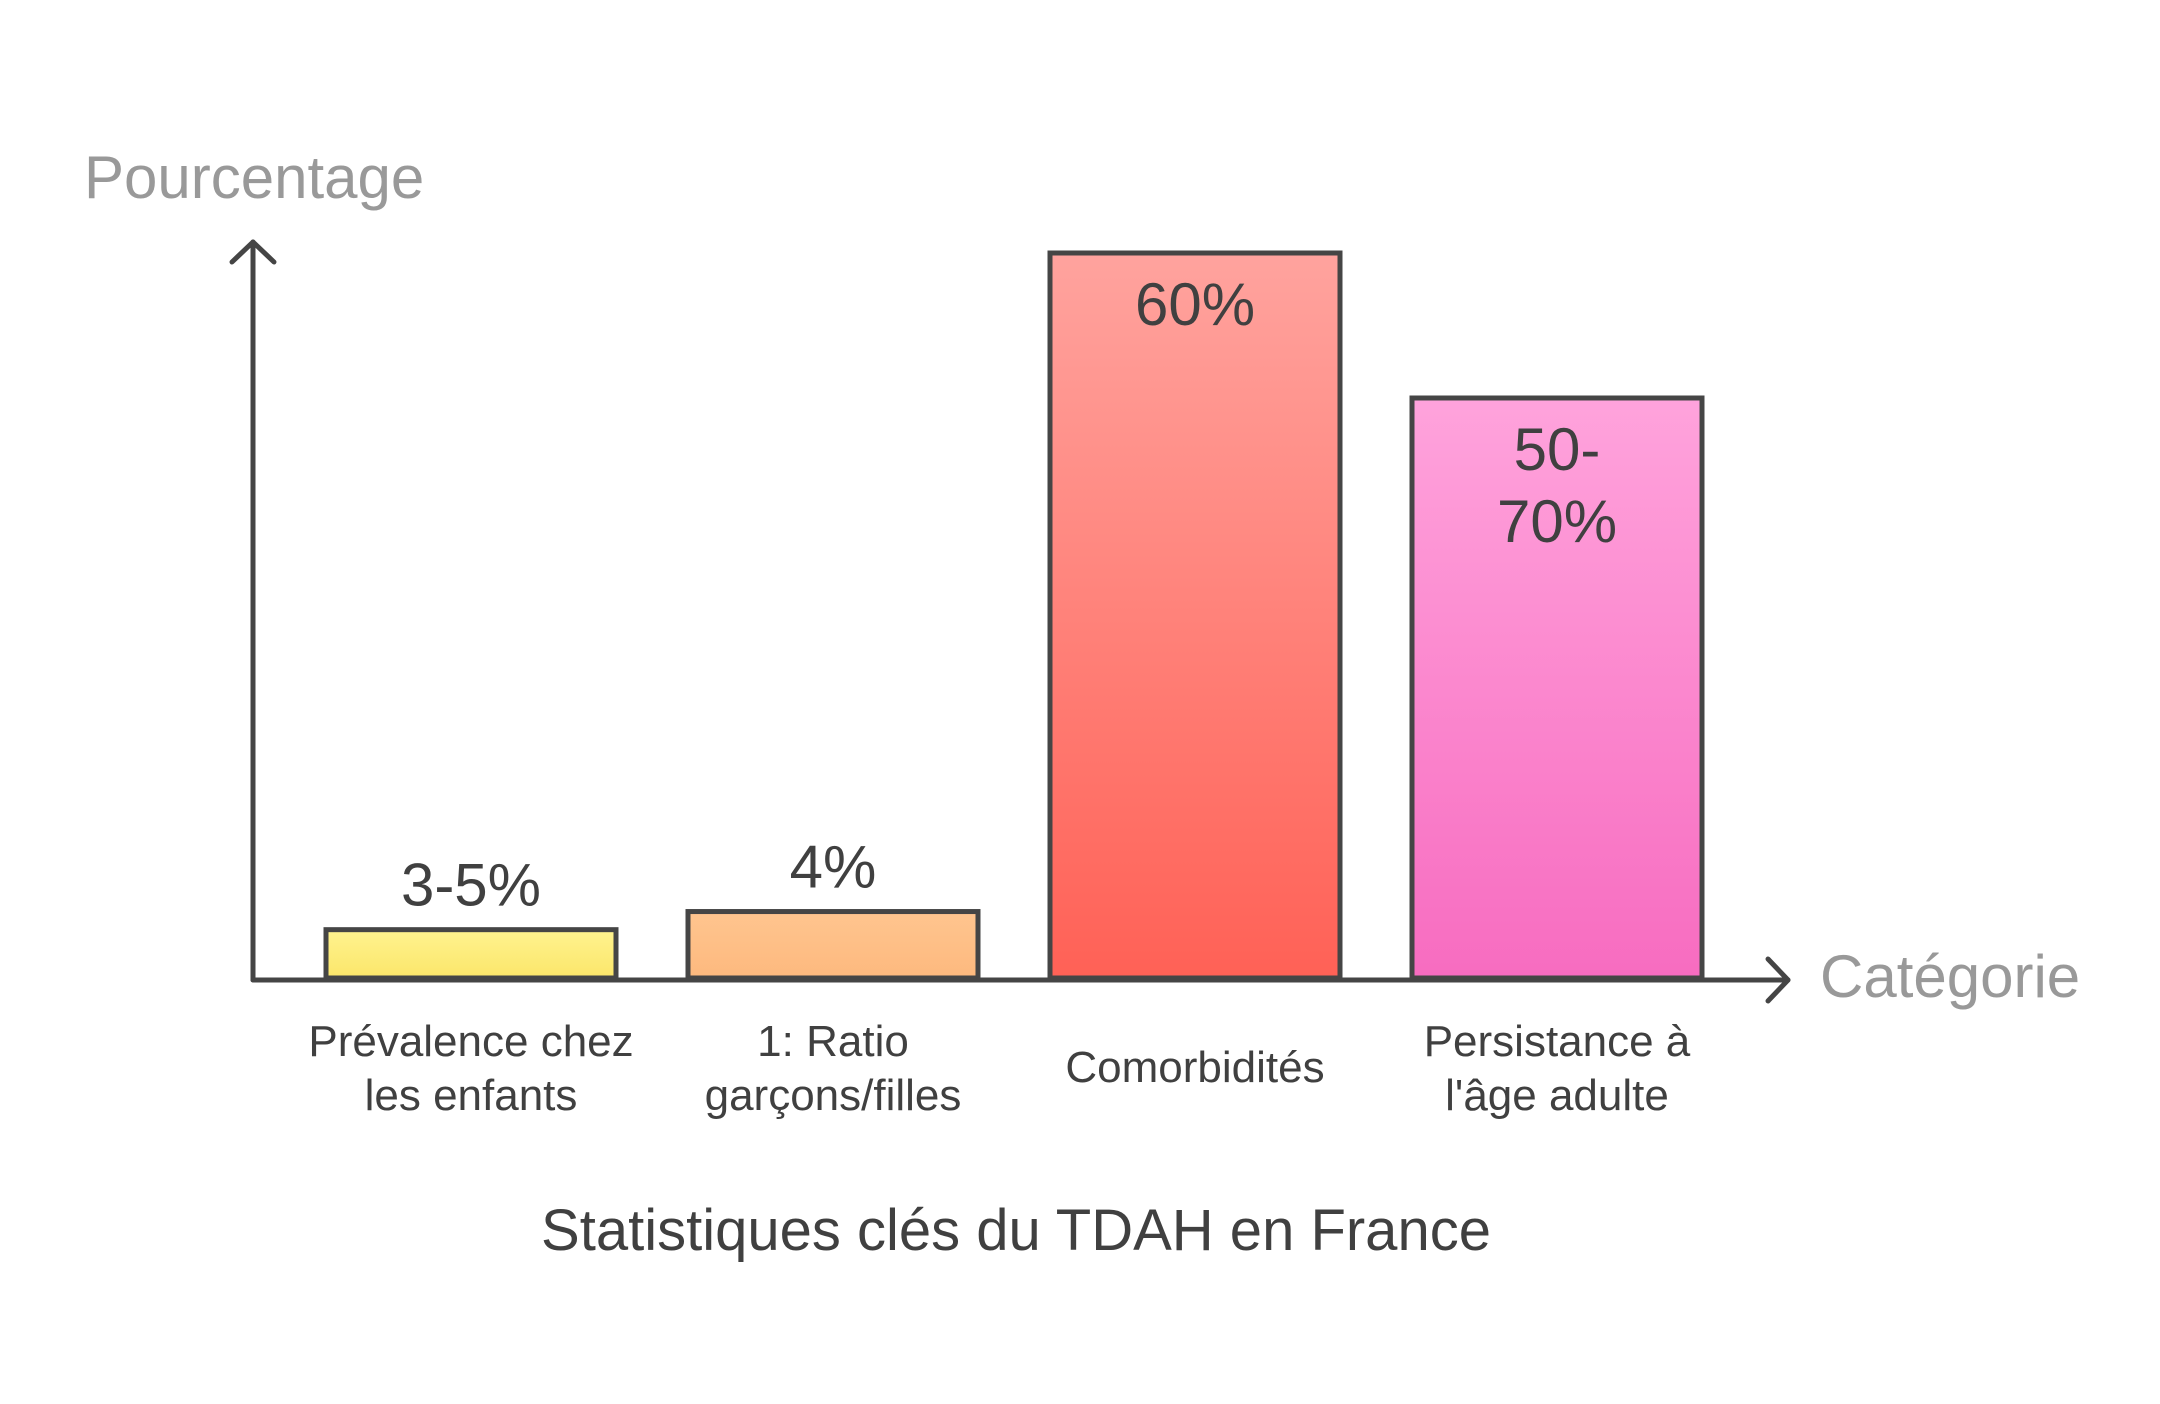 This screenshot has height=1404, width=2160. Describe the element at coordinates (1557, 485) in the screenshot. I see `data-label-4: 50-70%` at that location.